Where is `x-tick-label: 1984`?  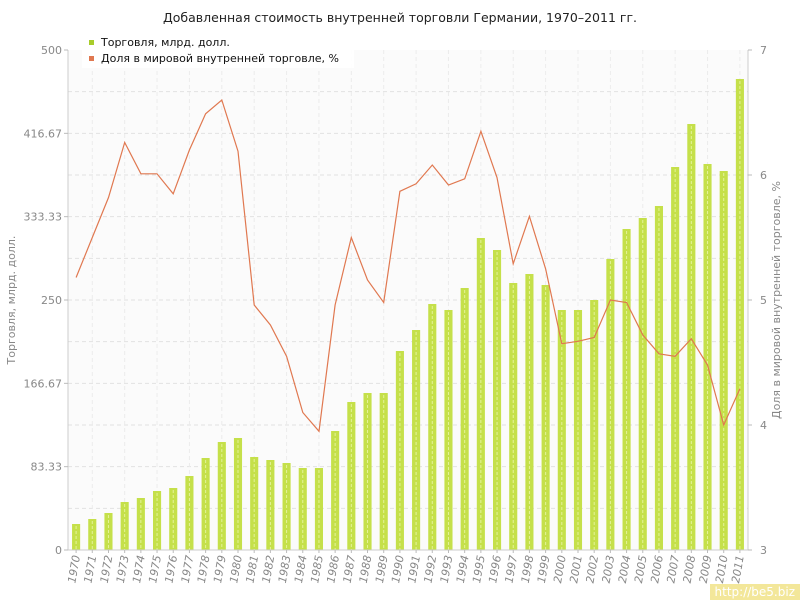 x-tick-label: 1984 is located at coordinates (301, 569).